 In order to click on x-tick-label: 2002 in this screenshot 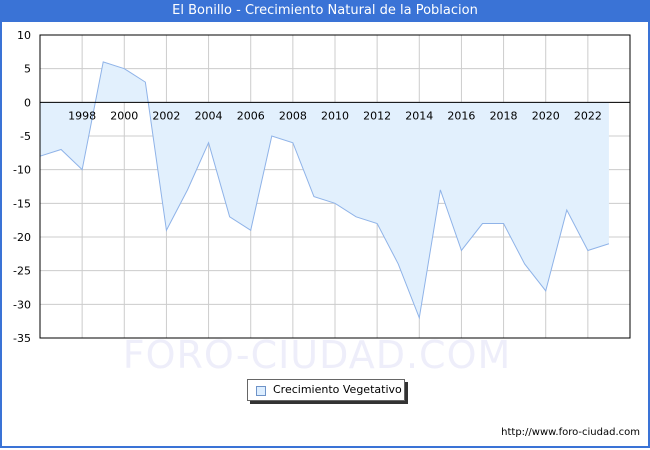, I will do `click(166, 115)`.